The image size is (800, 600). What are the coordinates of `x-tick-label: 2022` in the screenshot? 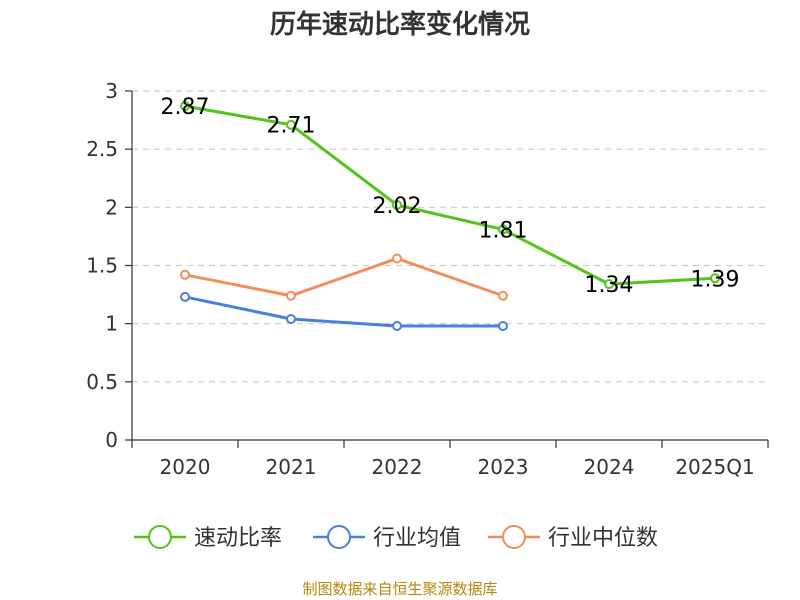 It's located at (397, 467).